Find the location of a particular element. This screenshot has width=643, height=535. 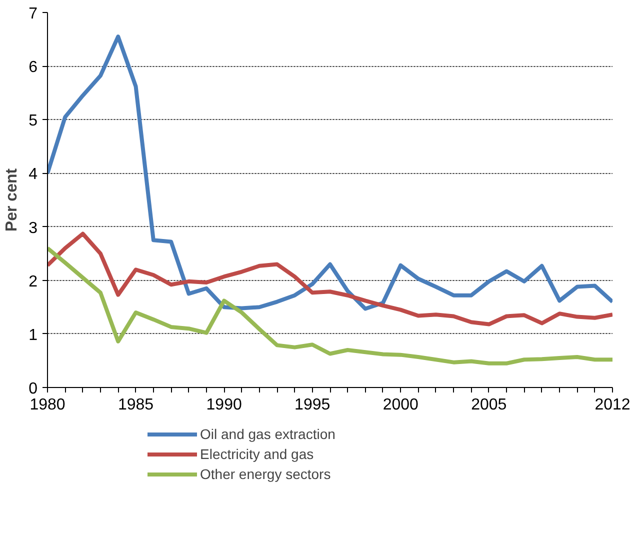

y-tick-label: 5 is located at coordinates (33, 121).